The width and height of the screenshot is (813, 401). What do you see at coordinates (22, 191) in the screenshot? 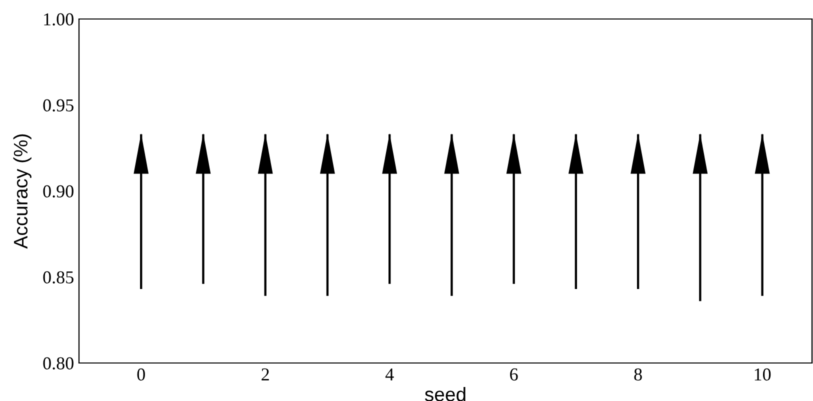
I see `y-axis-title: Accuracy (%)` at bounding box center [22, 191].